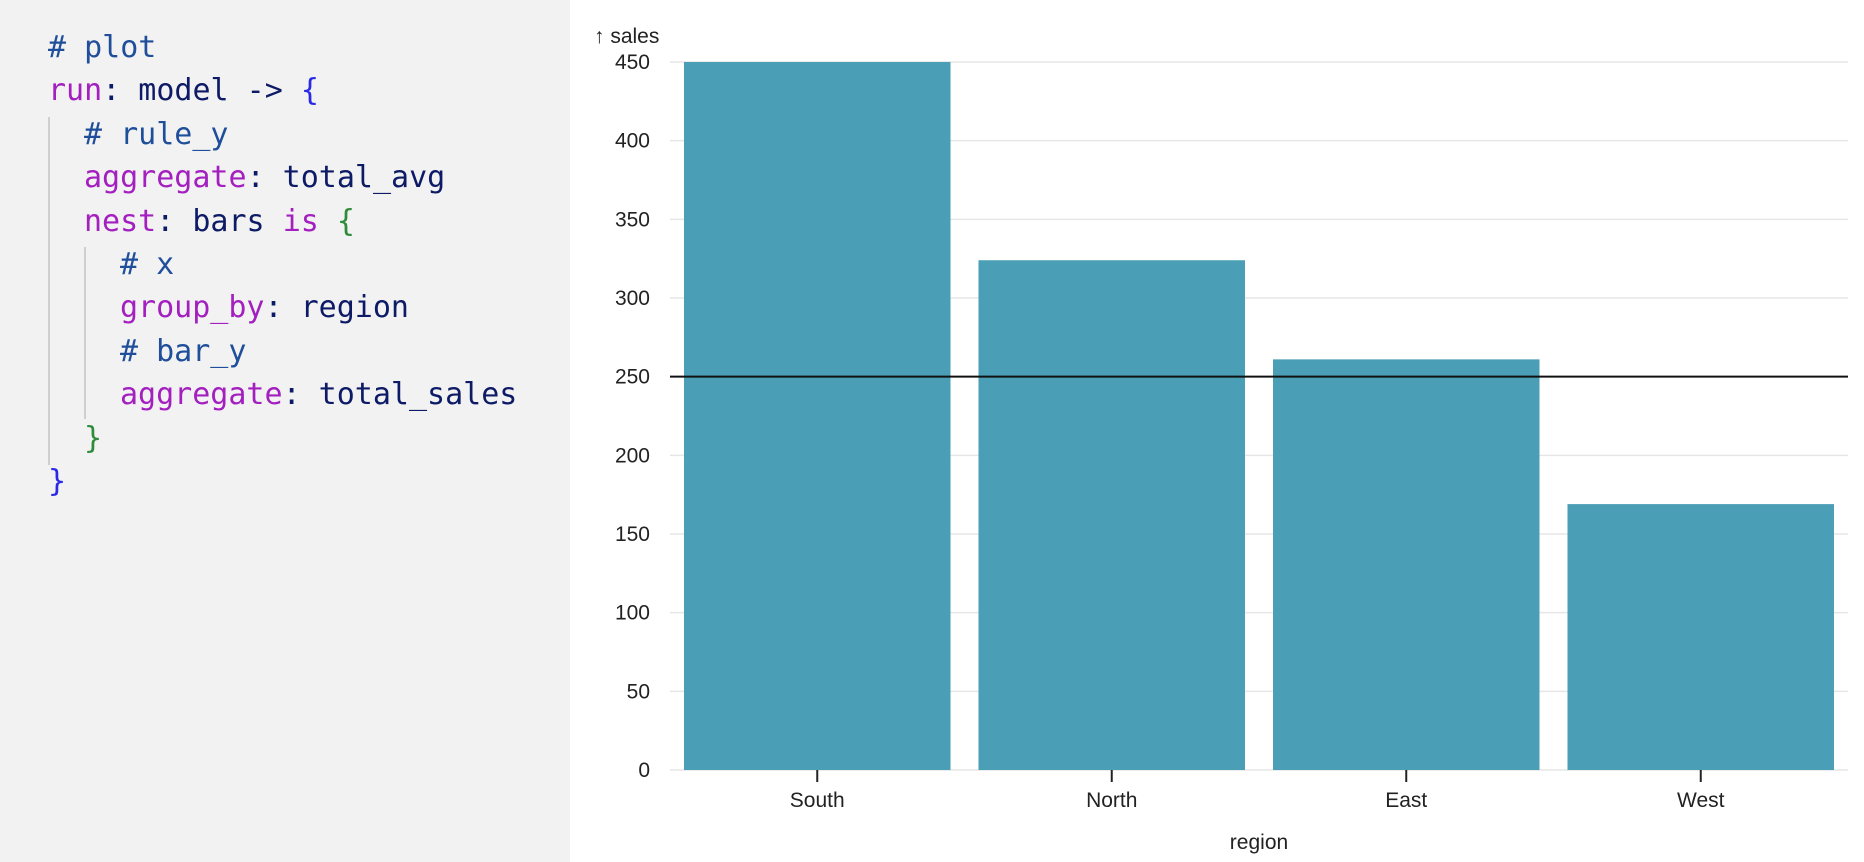 Image resolution: width=1864 pixels, height=862 pixels. I want to click on y-tick-label: 350, so click(632, 219).